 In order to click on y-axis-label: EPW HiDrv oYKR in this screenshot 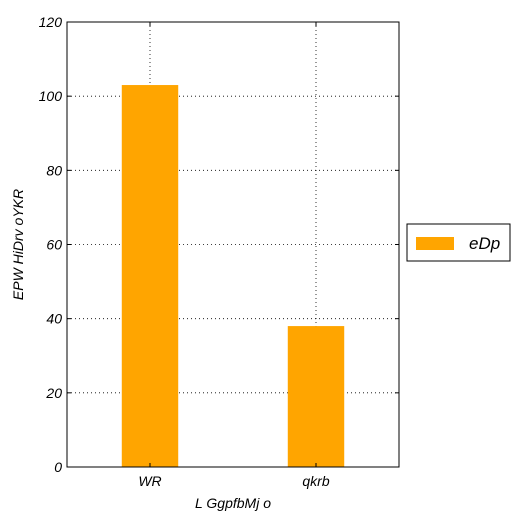, I will do `click(18, 244)`.